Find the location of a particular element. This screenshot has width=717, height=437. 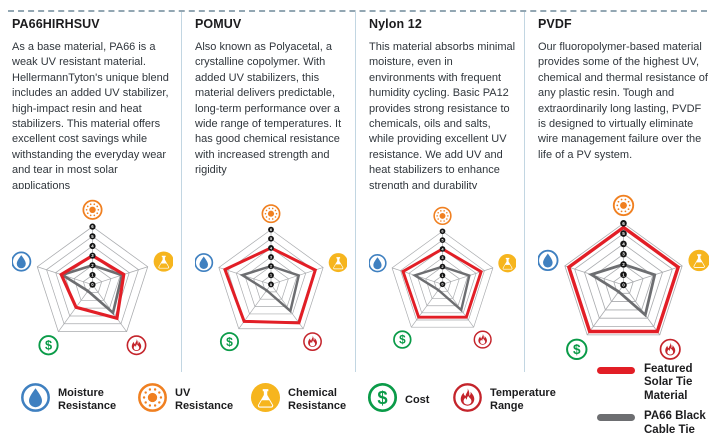

featured-line-swatch is located at coordinates (616, 370).